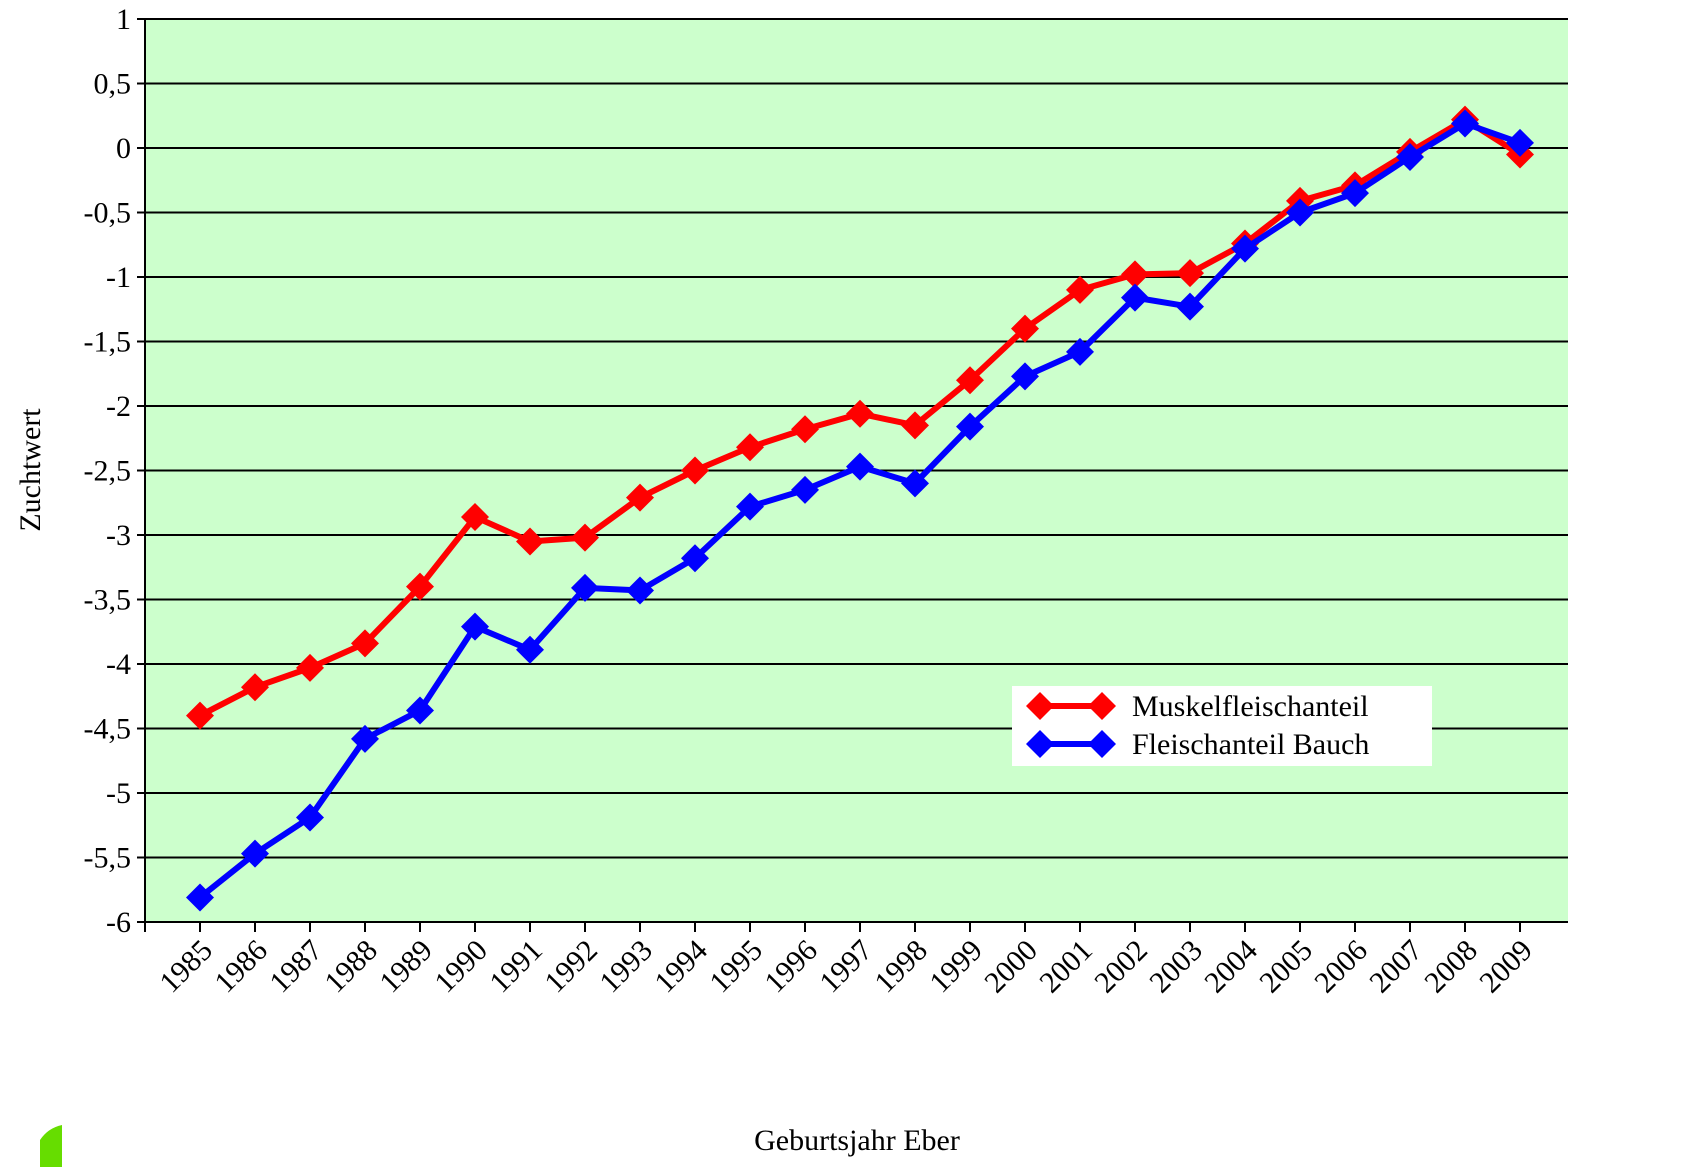 This screenshot has width=1700, height=1172. Describe the element at coordinates (108, 858) in the screenshot. I see `y-tick-label: -5,5` at that location.